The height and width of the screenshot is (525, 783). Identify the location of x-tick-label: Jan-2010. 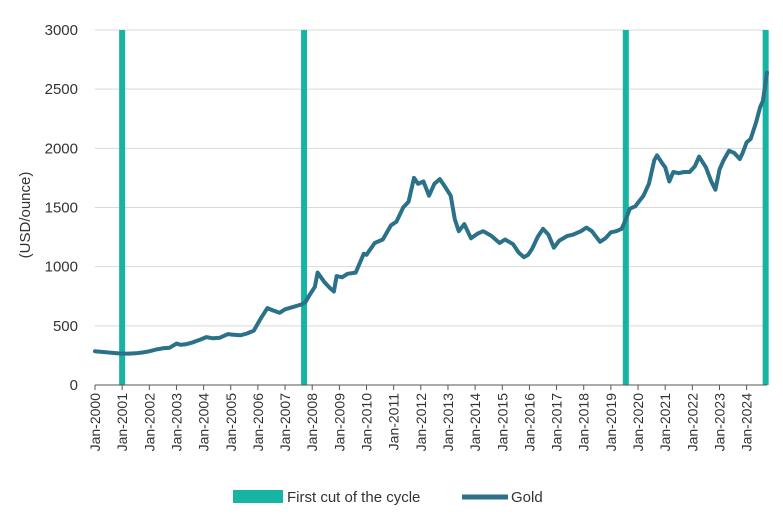
(367, 422).